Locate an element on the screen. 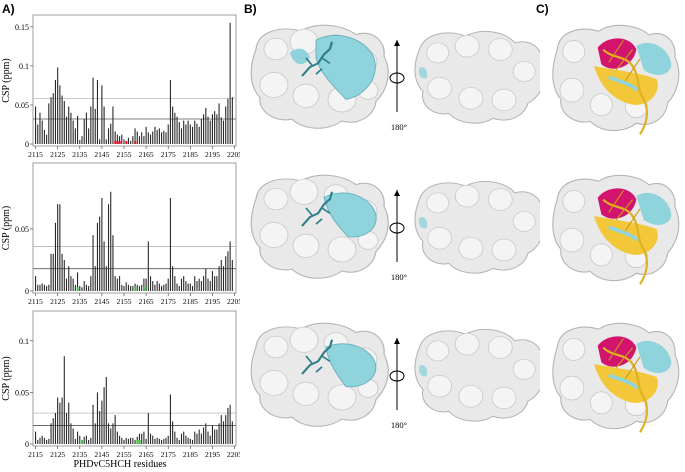 The width and height of the screenshot is (685, 472). x-tick-label: 2205 is located at coordinates (233, 301).